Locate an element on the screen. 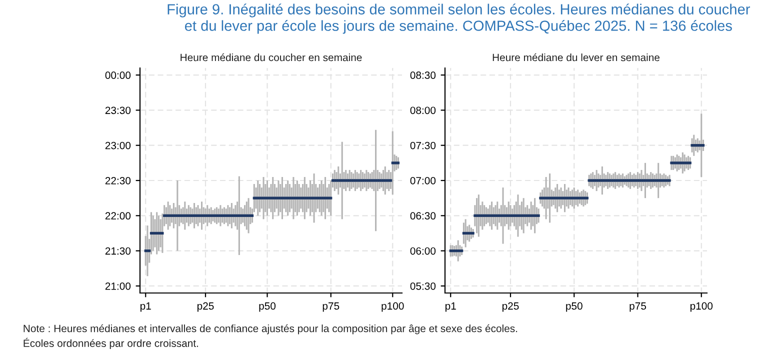 This screenshot has width=764, height=358. y-tick-label: 05:30 is located at coordinates (423, 286).